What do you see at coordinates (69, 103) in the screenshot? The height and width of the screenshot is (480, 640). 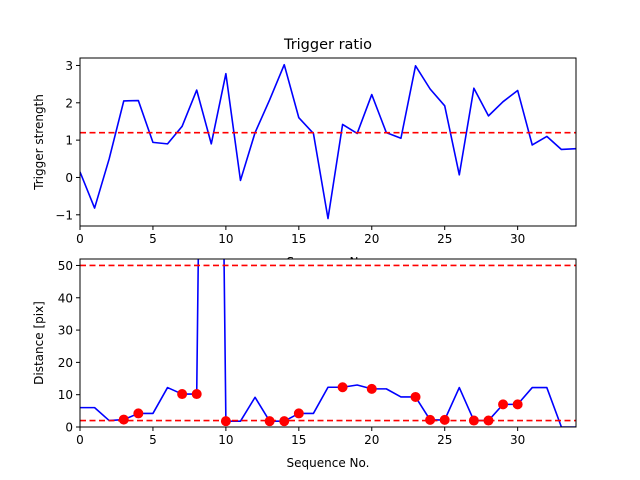 I see `y-tick-label: 2` at bounding box center [69, 103].